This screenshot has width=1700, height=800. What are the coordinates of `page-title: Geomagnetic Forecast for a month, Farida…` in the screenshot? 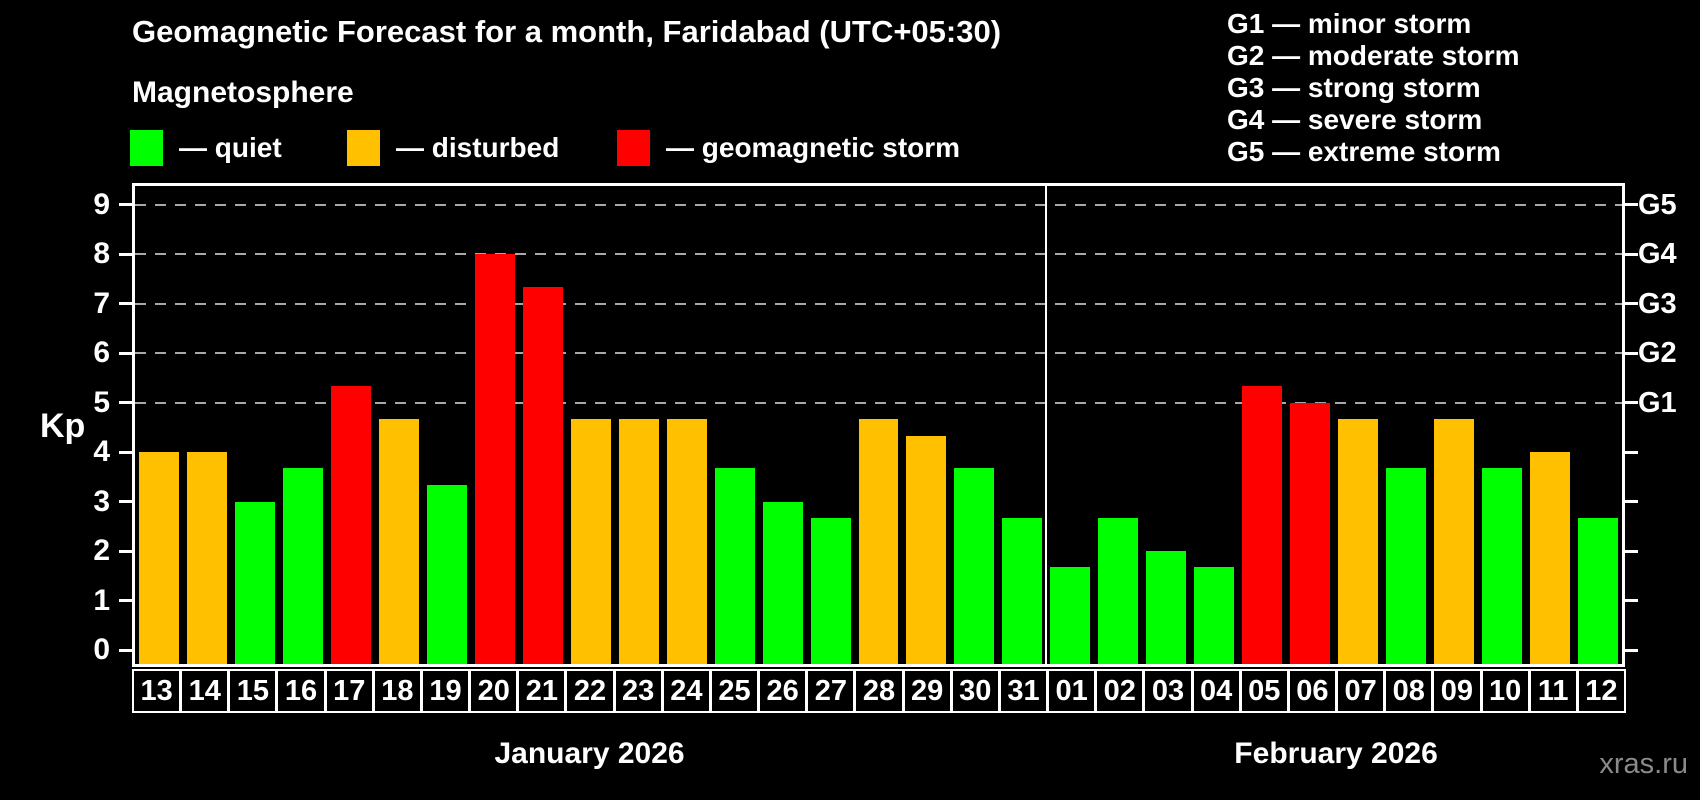 It's located at (567, 31).